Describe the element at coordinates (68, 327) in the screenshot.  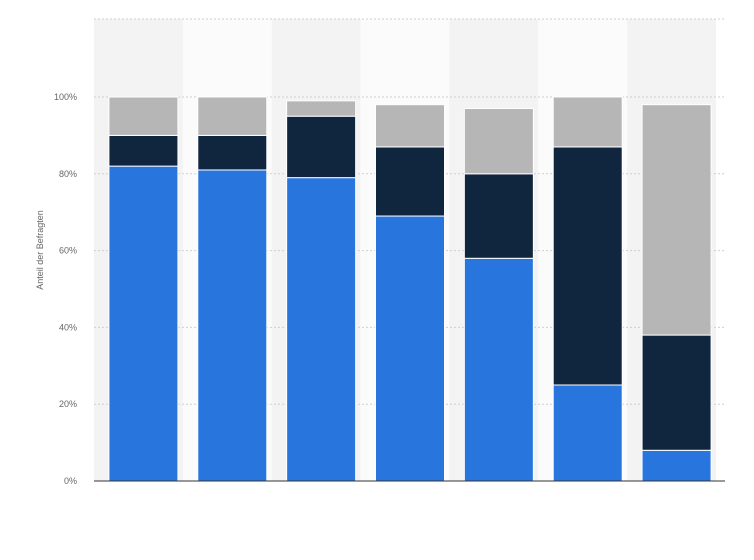
I see `y-tick-label: 40%` at that location.